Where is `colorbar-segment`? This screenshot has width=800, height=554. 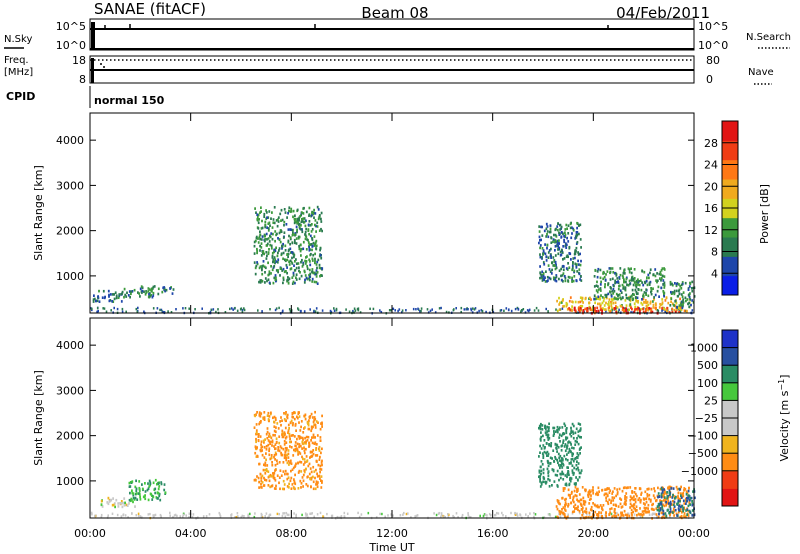
colorbar-segment is located at coordinates (730, 150).